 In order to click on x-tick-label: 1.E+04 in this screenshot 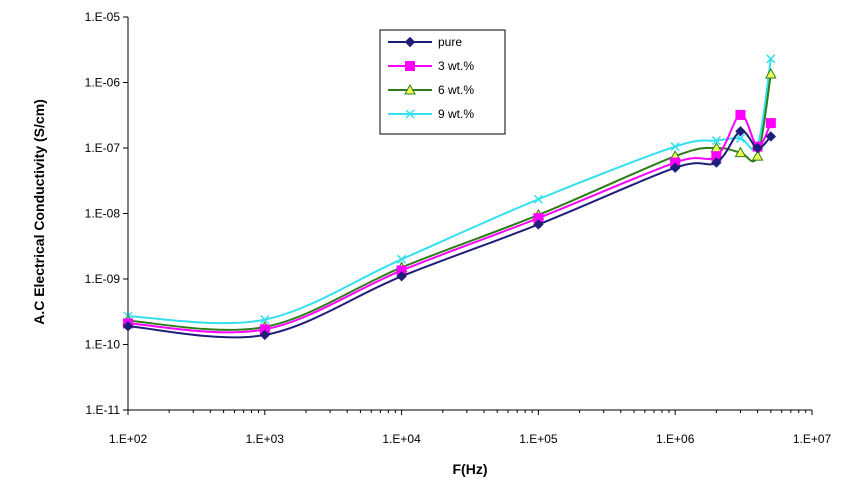, I will do `click(401, 439)`.